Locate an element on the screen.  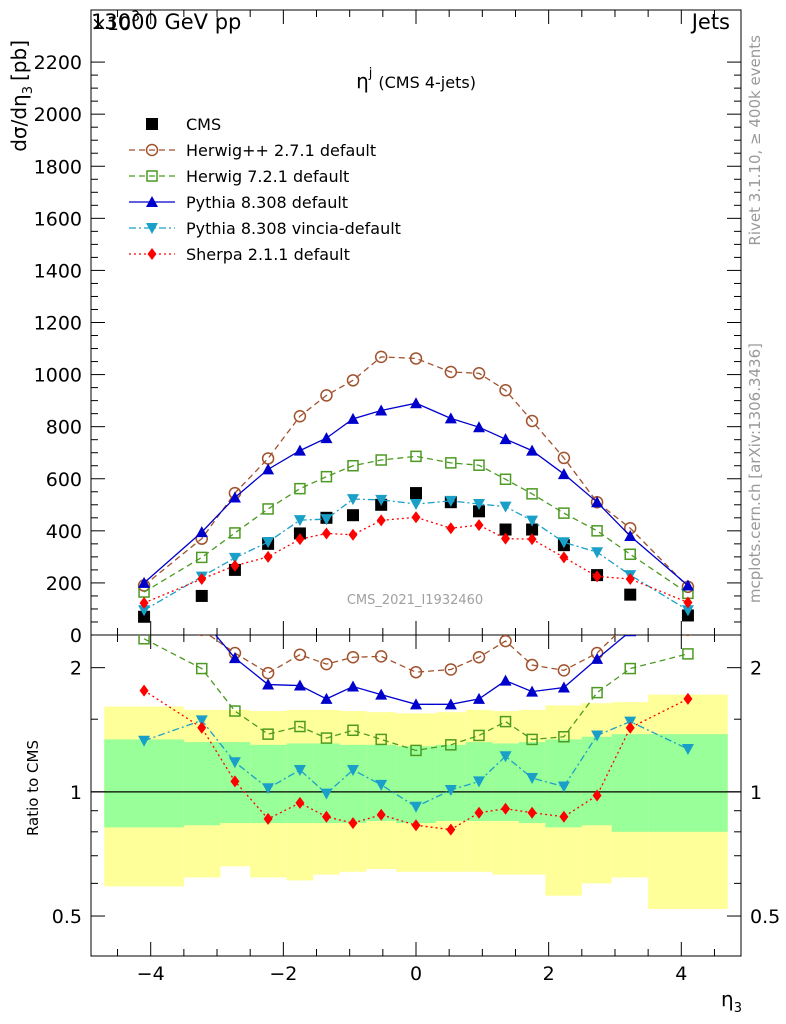
x-tick-label: 4 is located at coordinates (681, 974).